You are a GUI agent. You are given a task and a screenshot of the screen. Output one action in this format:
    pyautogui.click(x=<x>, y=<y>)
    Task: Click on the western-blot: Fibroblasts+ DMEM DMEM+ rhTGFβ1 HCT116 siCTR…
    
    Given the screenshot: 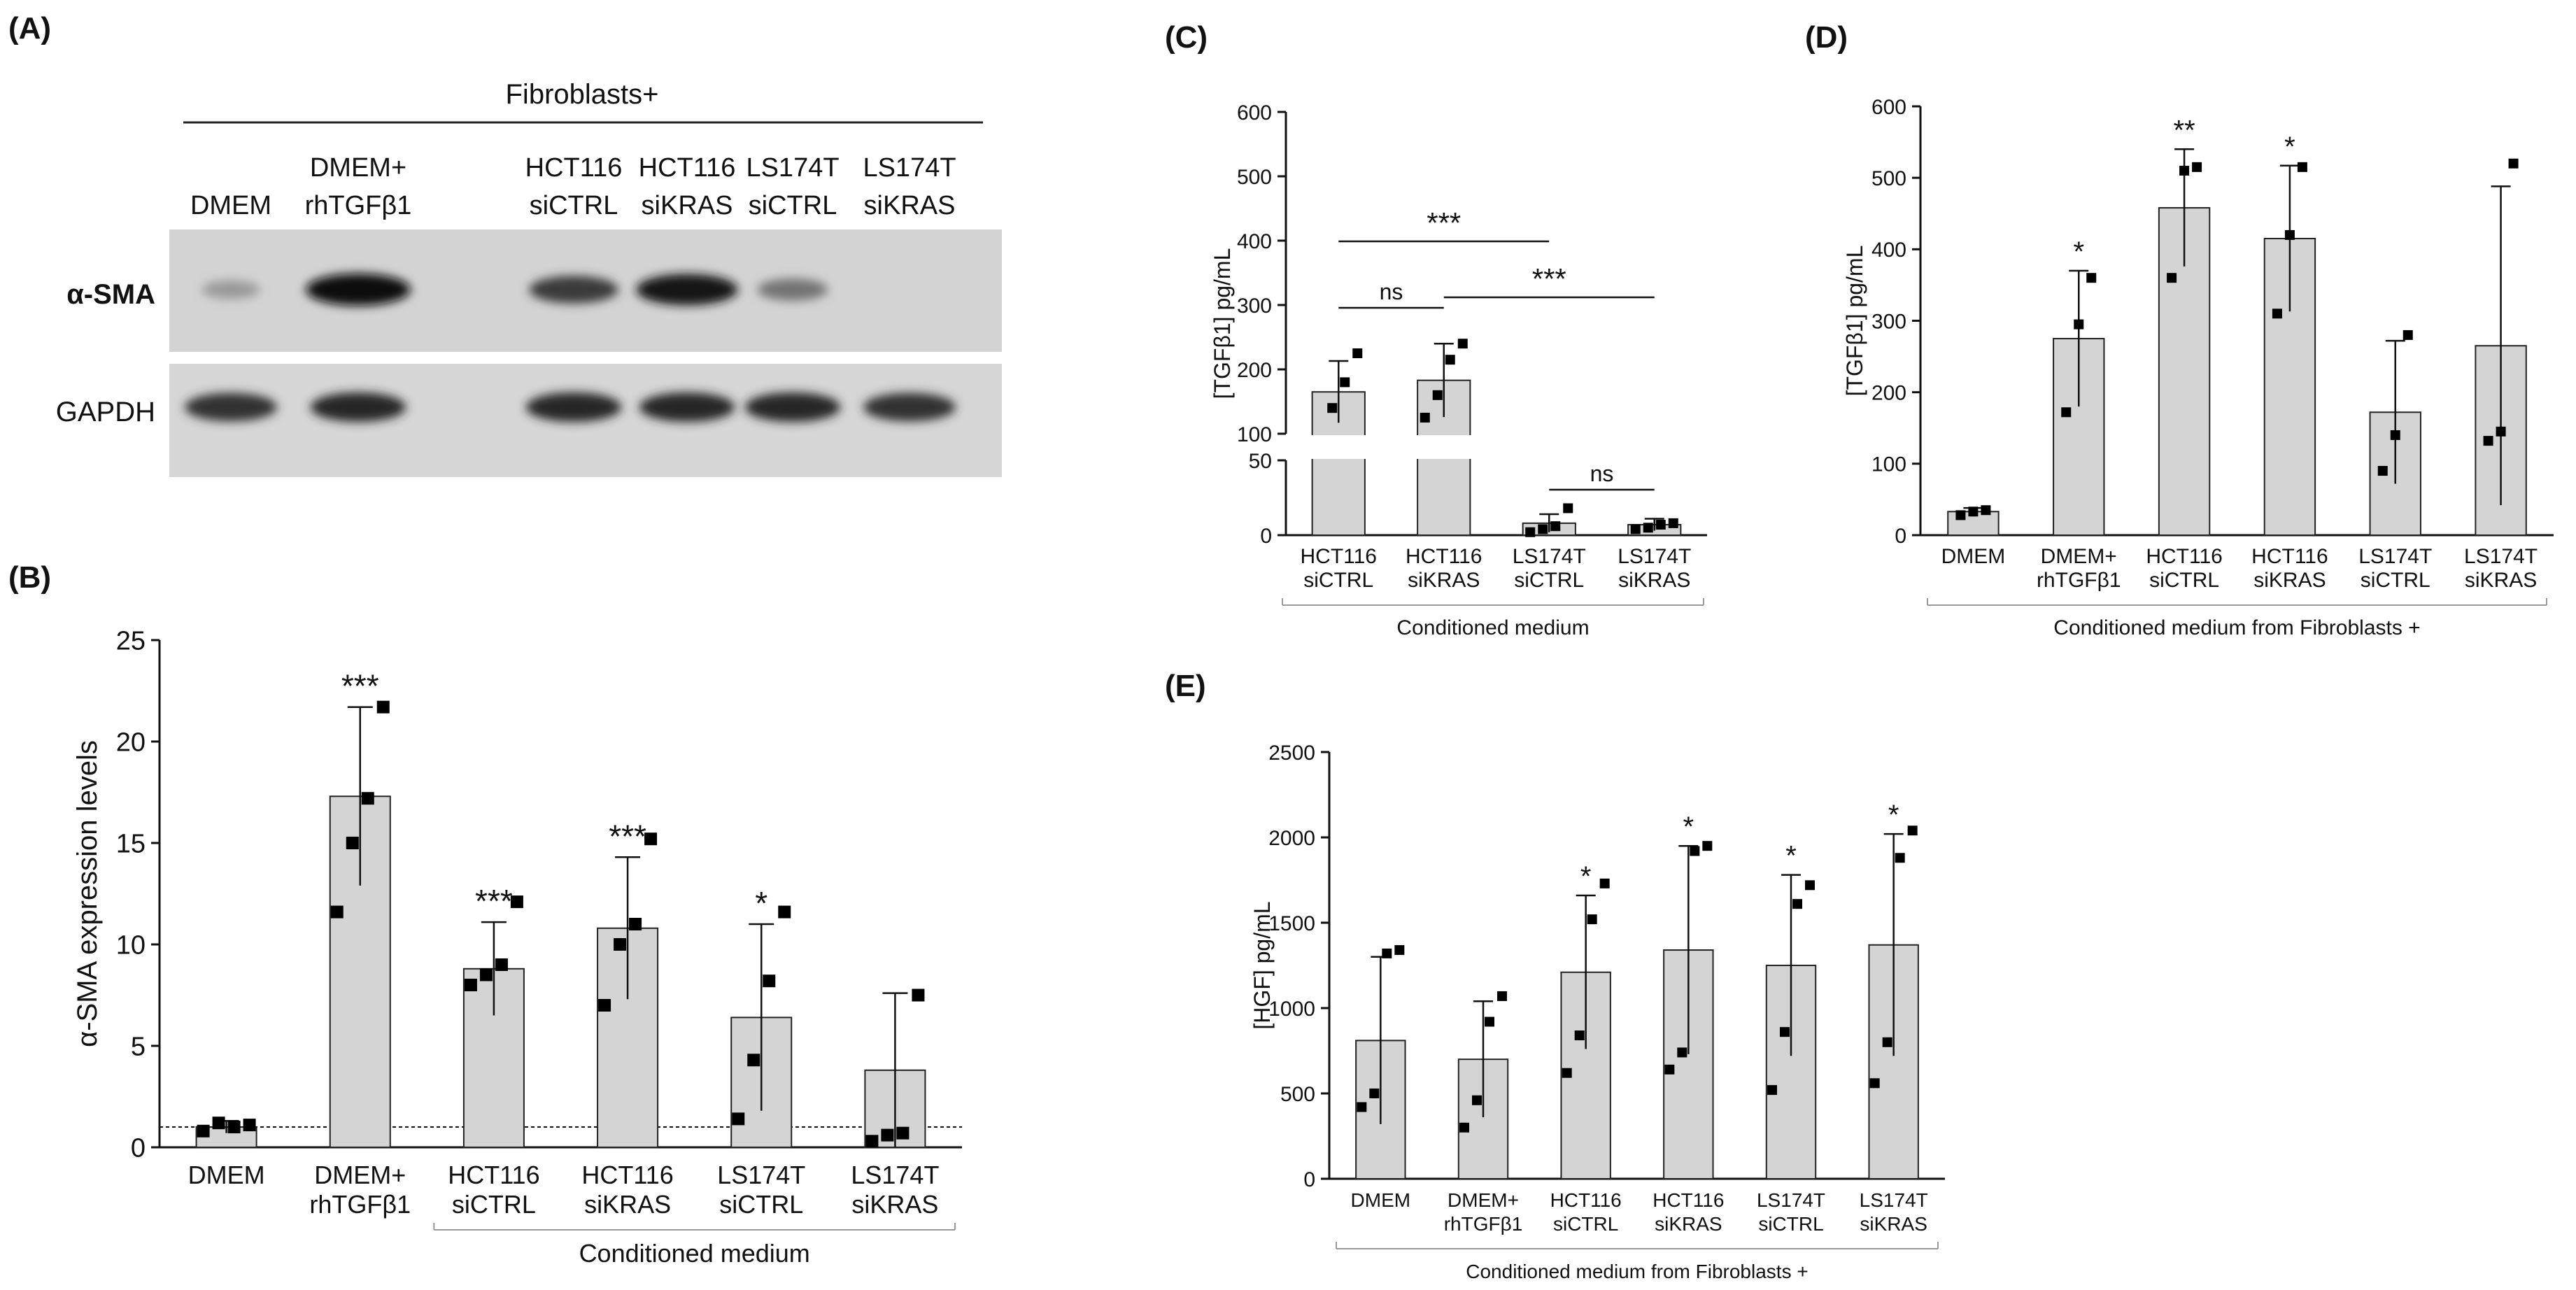 What is the action you would take?
    pyautogui.click(x=529, y=278)
    